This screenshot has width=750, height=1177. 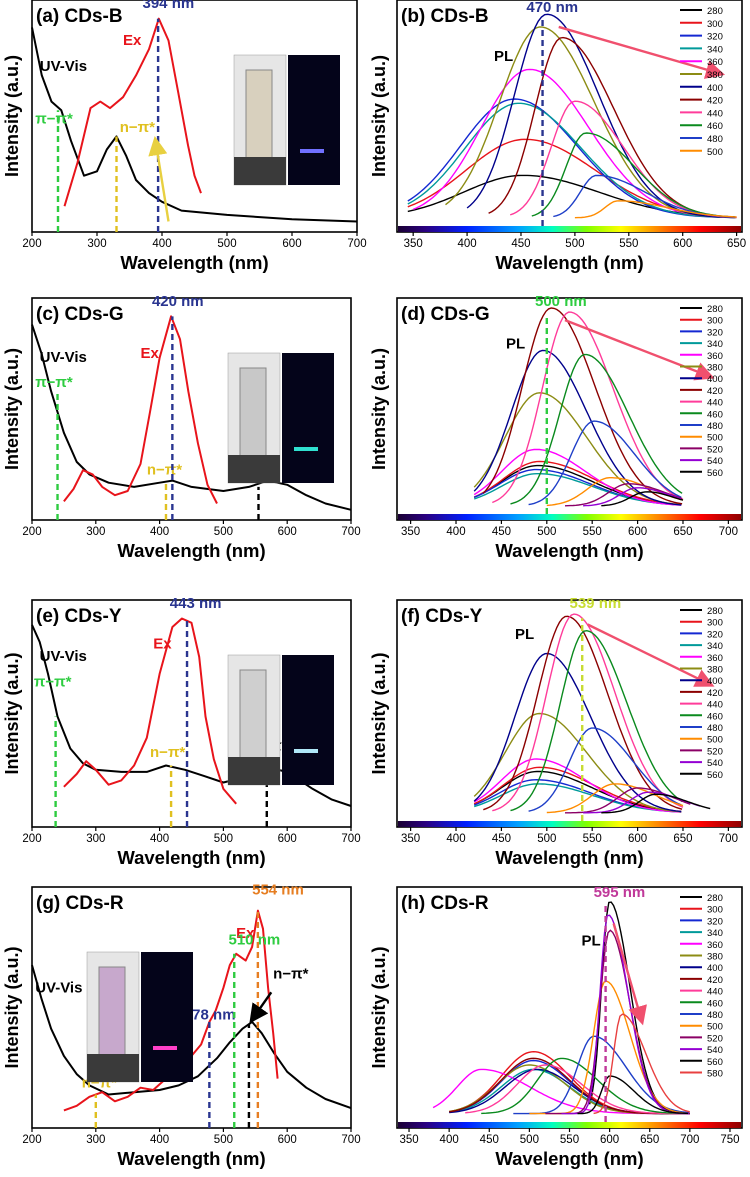 I want to click on legend-label: 460, so click(x=715, y=414).